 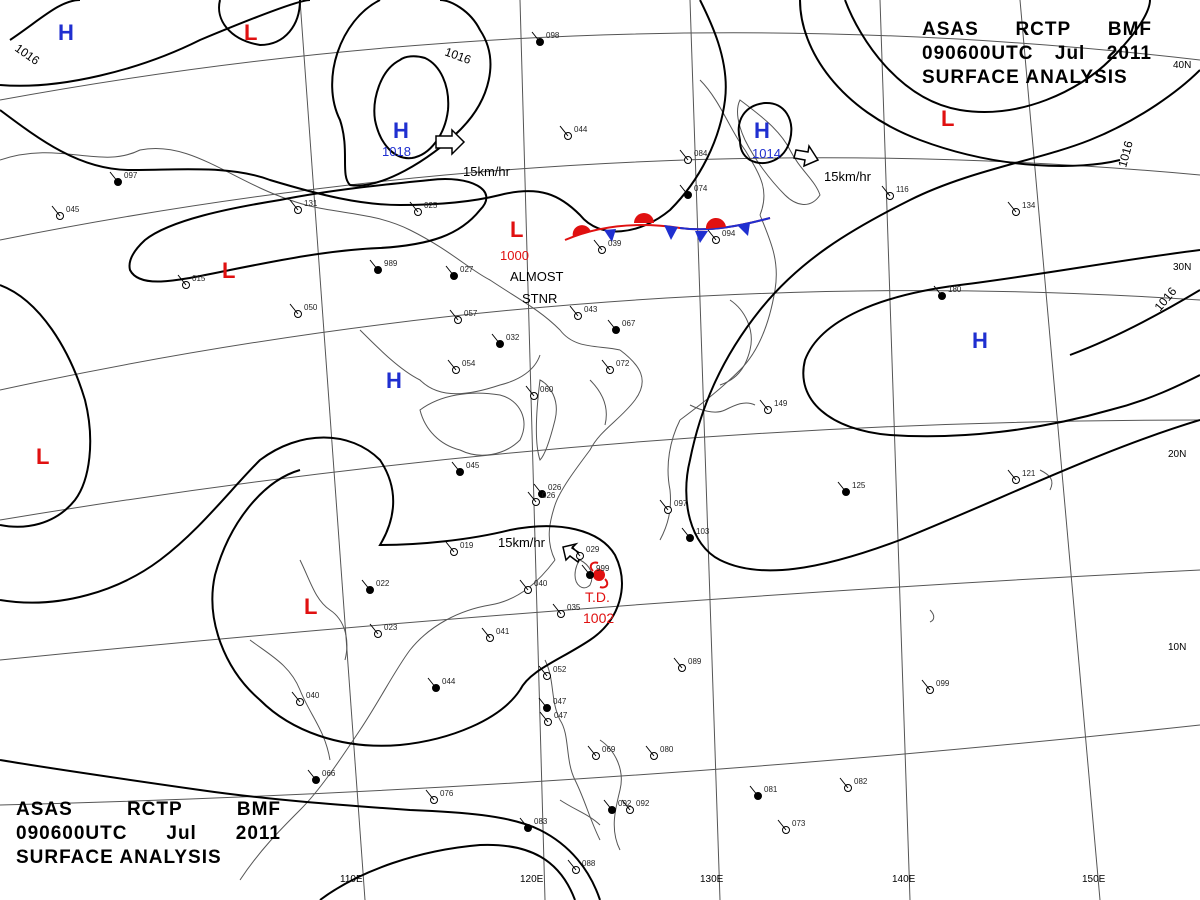 What do you see at coordinates (623, 363) in the screenshot?
I see `station-pressure-value: 072` at bounding box center [623, 363].